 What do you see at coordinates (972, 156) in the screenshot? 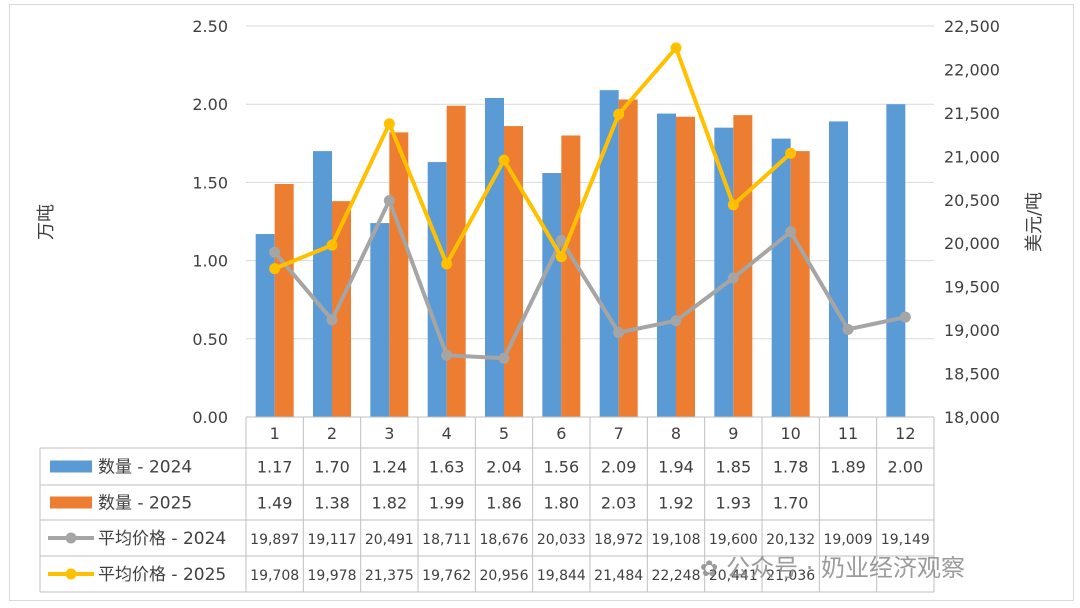
I see `y-right-tick-label: 21,000` at bounding box center [972, 156].